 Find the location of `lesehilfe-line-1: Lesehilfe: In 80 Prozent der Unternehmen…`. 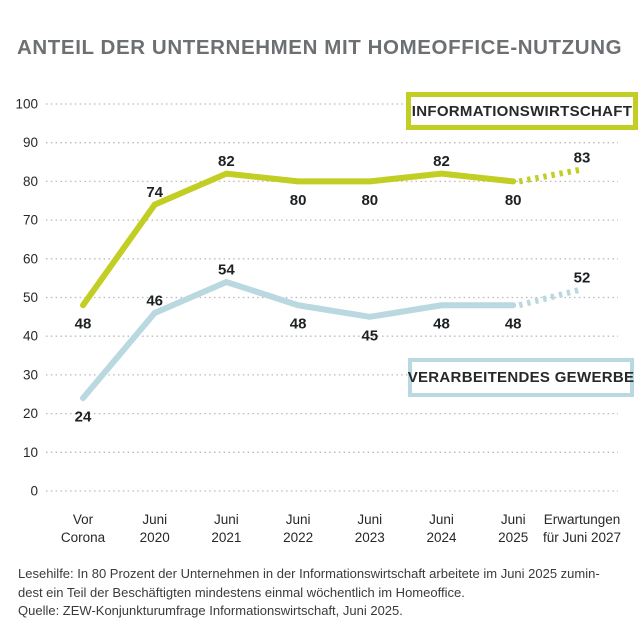

lesehilfe-line-1: Lesehilfe: In 80 Prozent der Unternehmen… is located at coordinates (309, 573).